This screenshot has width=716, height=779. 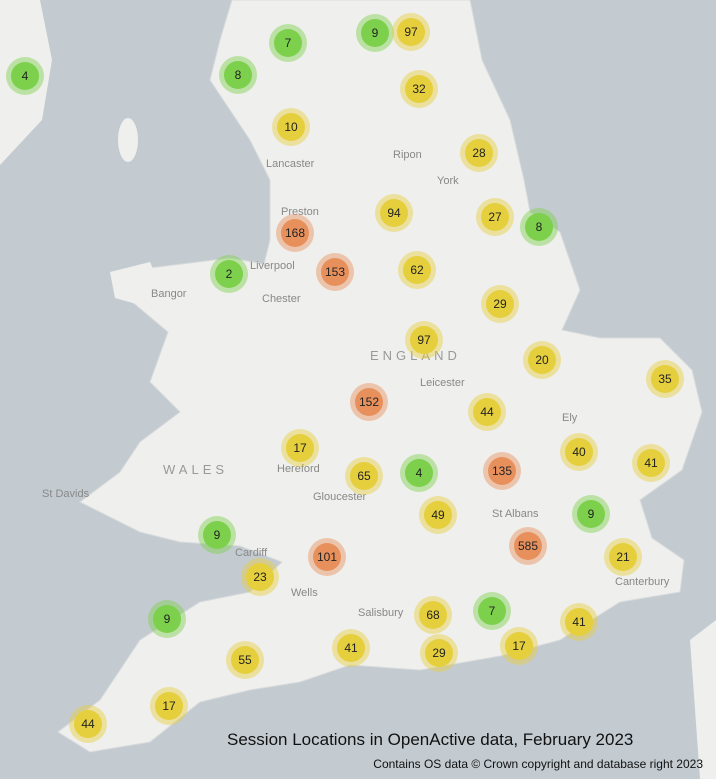 I want to click on cluster-count: 20, so click(x=542, y=360).